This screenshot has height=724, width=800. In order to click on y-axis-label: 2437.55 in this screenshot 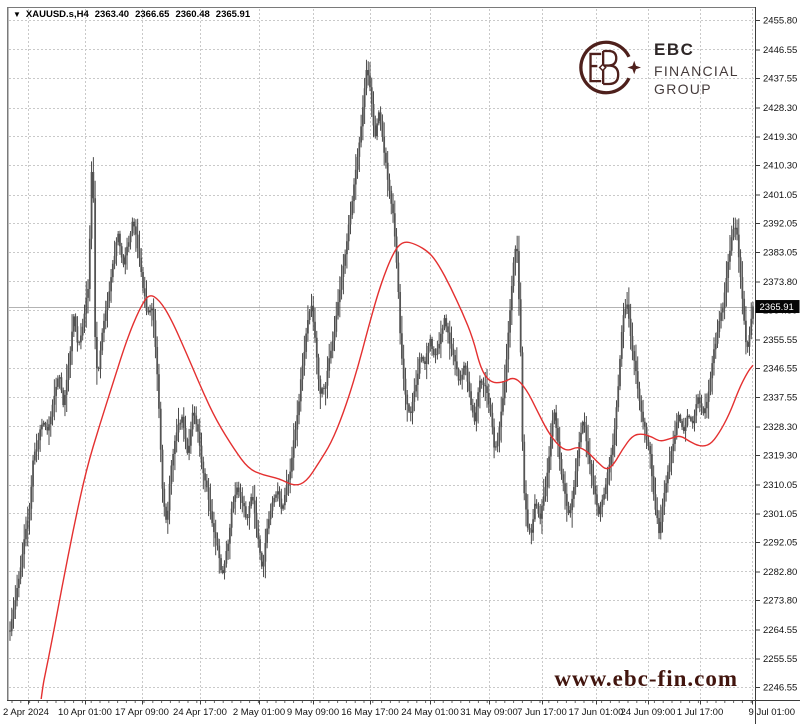, I will do `click(780, 79)`.